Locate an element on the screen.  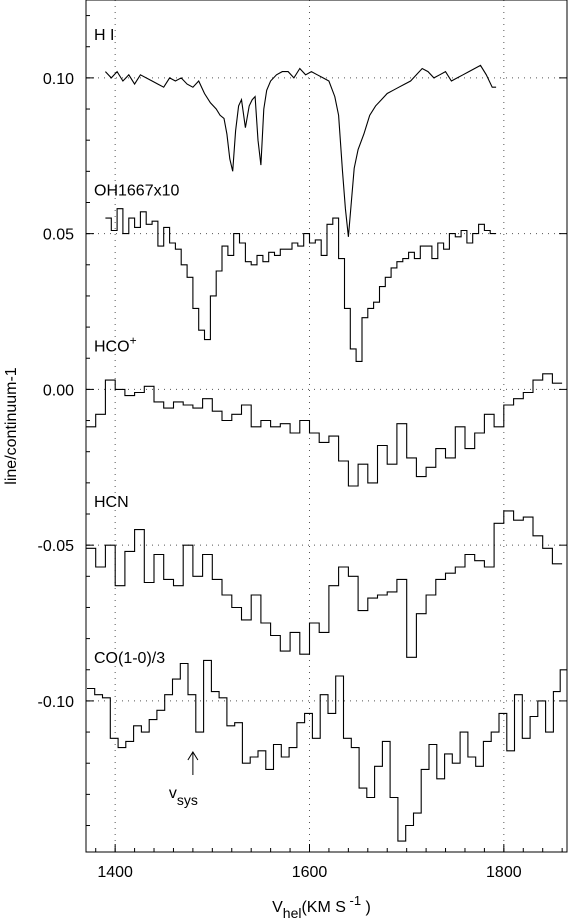
x-tick-label: 1800 is located at coordinates (504, 872).